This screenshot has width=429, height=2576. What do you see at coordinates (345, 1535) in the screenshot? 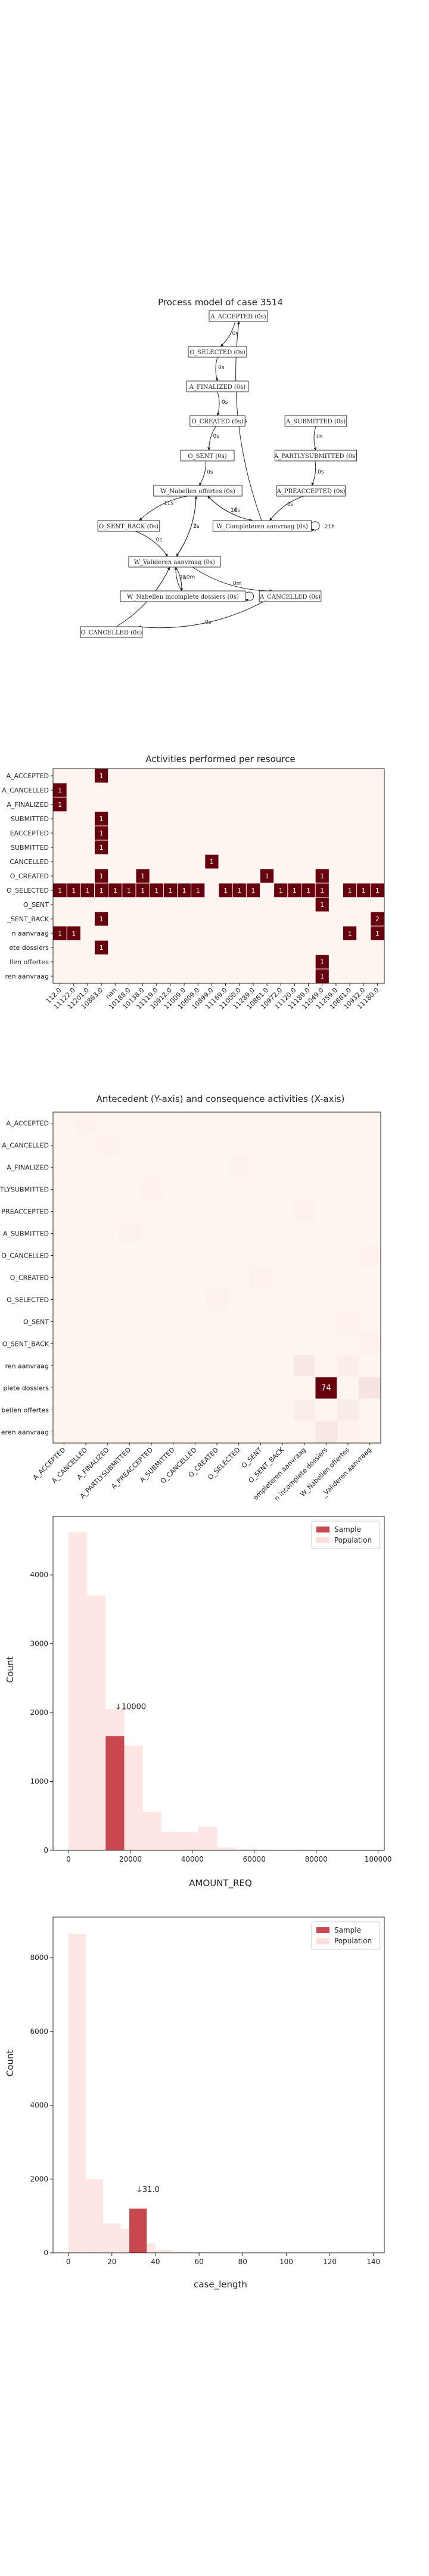
I see `amount-req-legend: Sample Population` at bounding box center [345, 1535].